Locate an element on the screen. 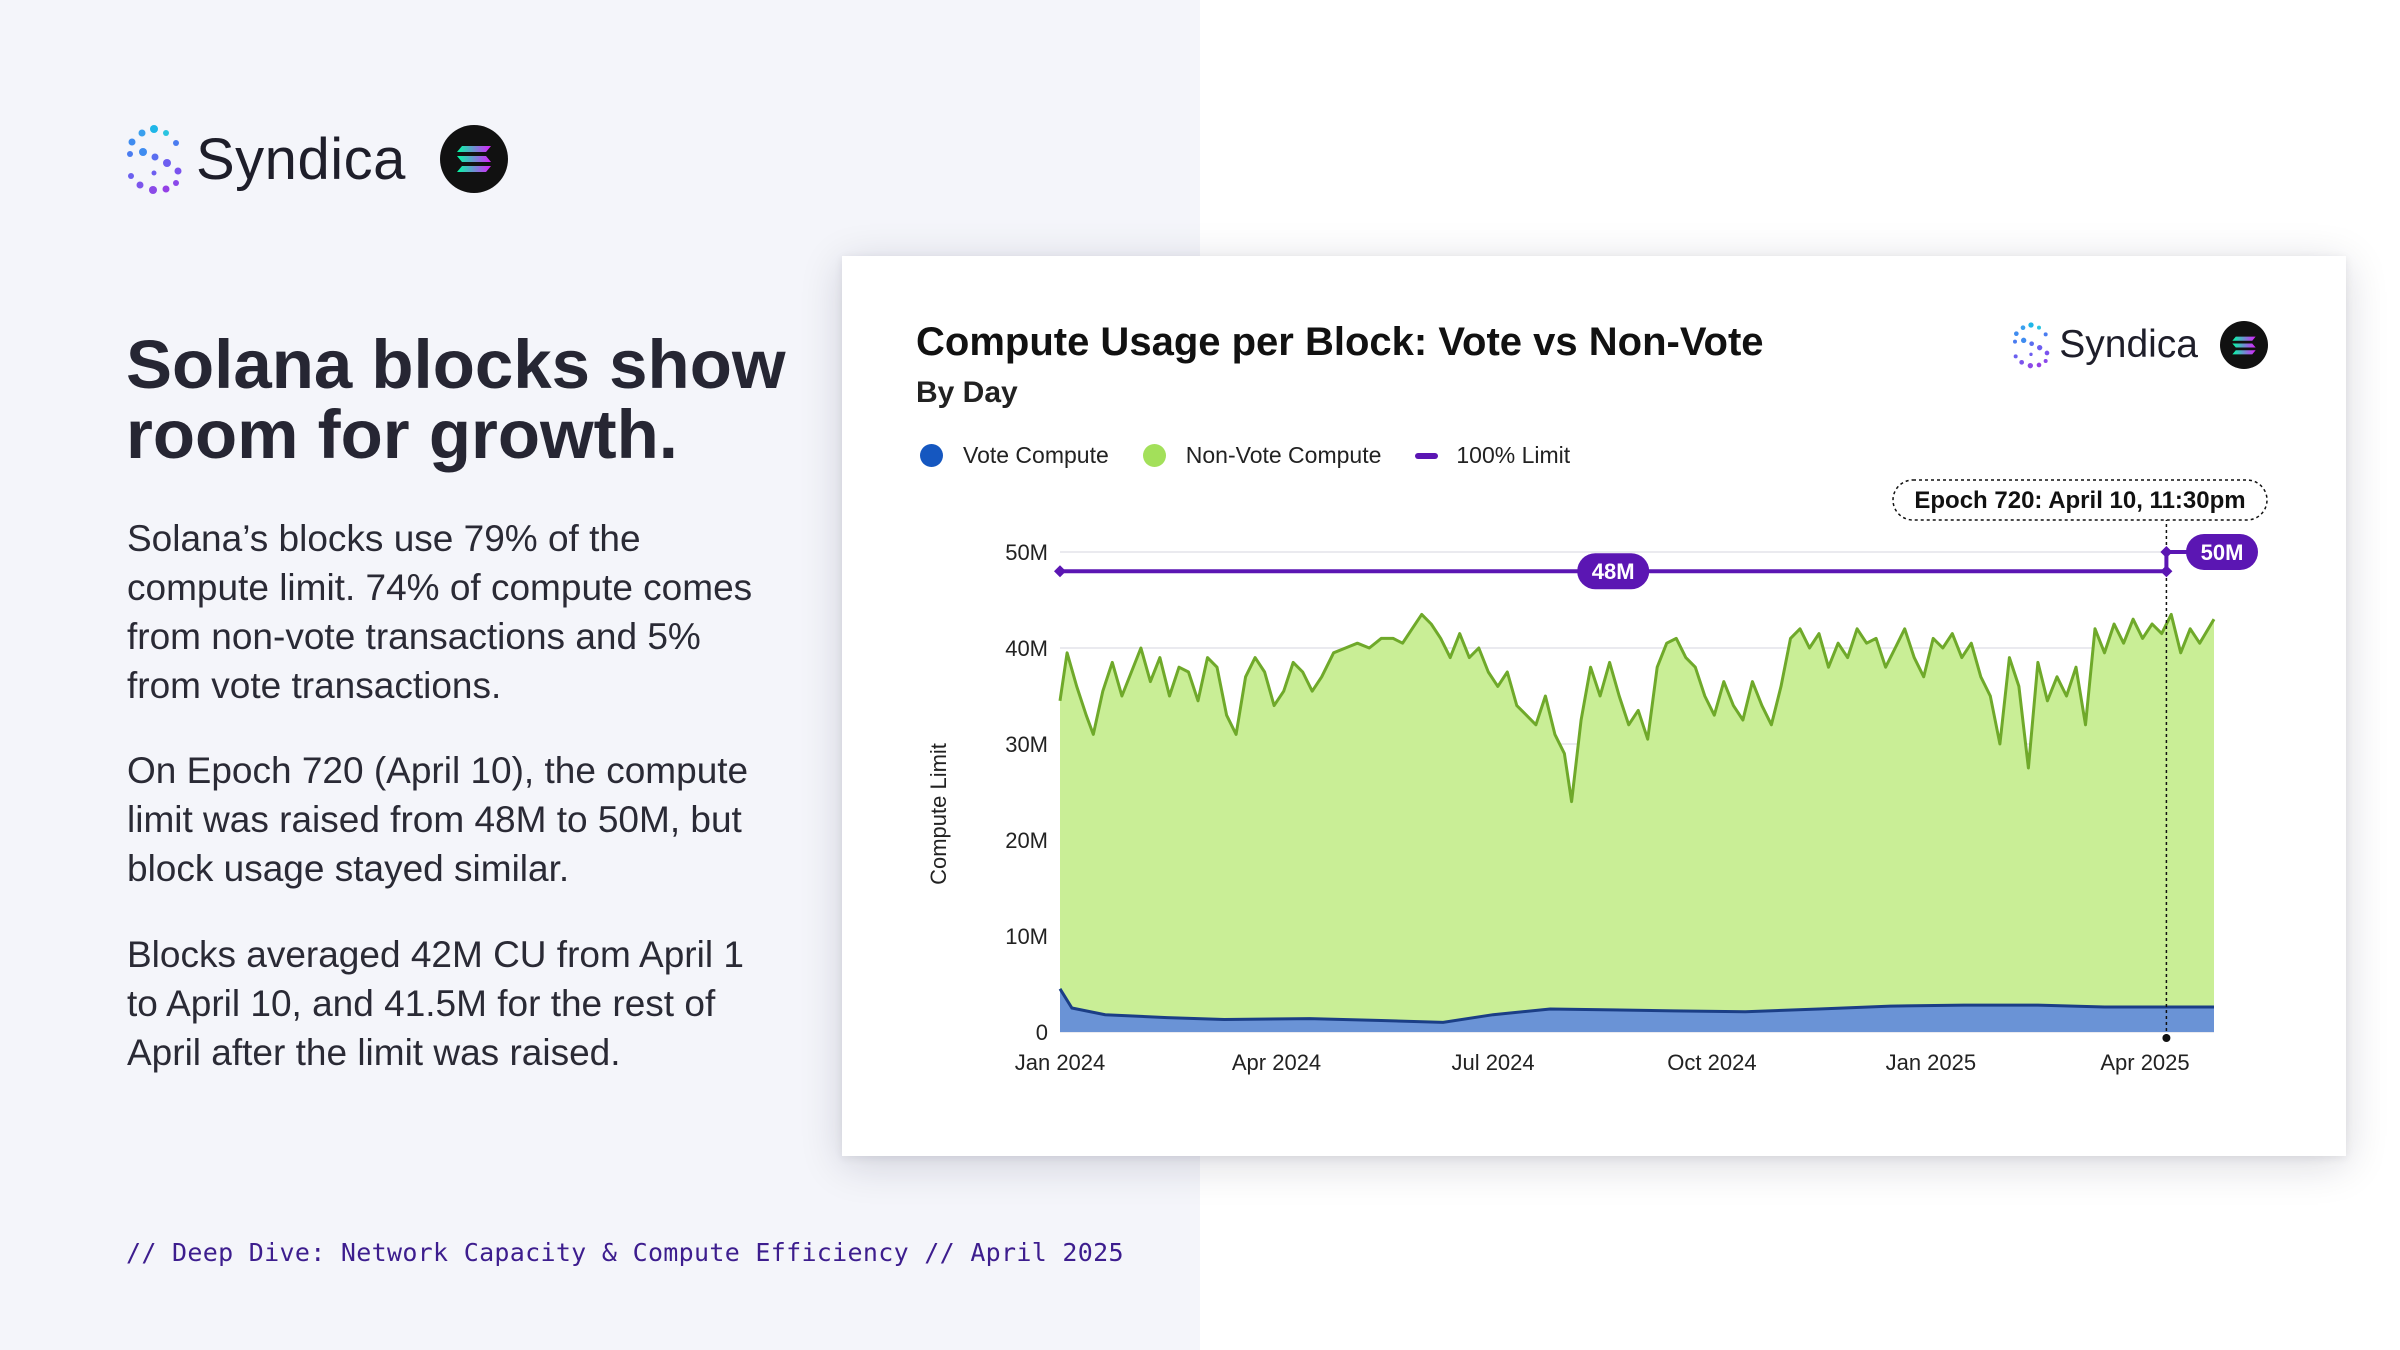  brand-header: Syndica is located at coordinates (316, 159).